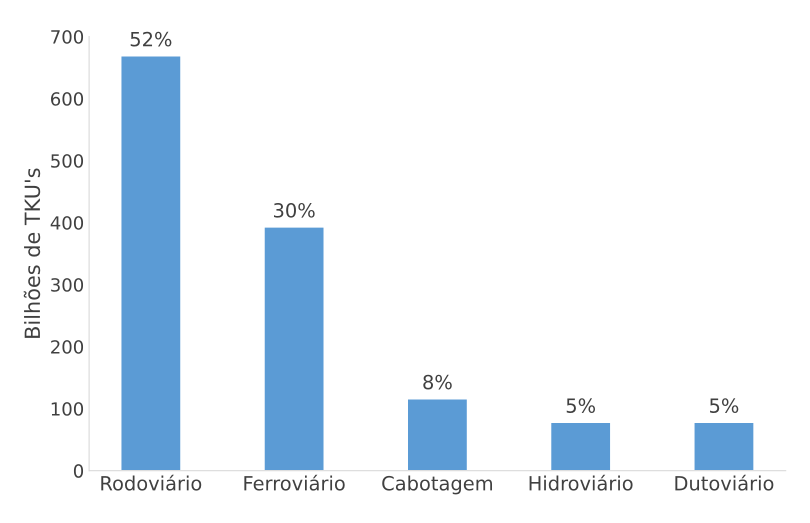 The width and height of the screenshot is (810, 523). I want to click on annotation: 52%, so click(151, 39).